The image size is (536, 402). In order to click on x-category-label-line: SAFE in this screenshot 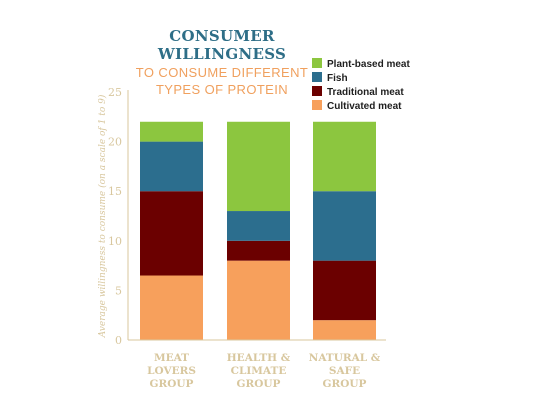, I will do `click(344, 371)`.